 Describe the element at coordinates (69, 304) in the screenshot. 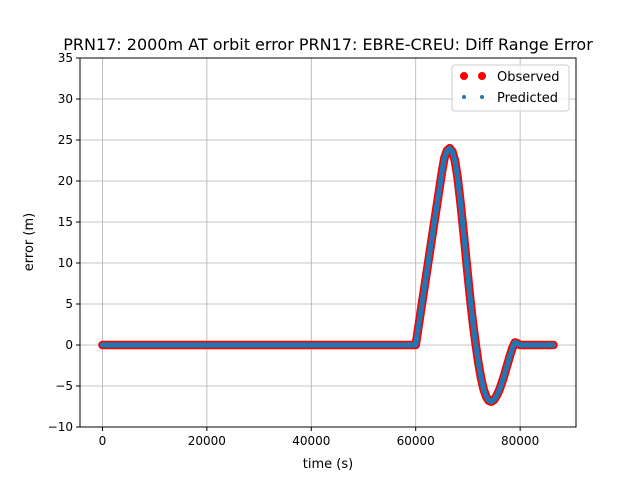

I see `y-tick-label: 5` at that location.